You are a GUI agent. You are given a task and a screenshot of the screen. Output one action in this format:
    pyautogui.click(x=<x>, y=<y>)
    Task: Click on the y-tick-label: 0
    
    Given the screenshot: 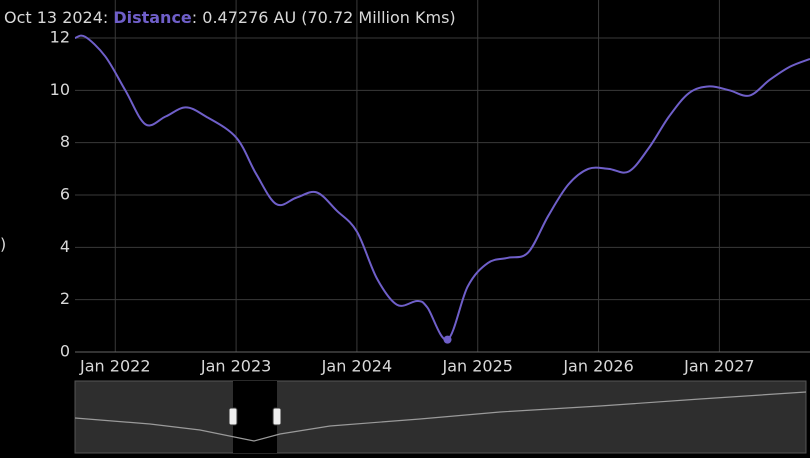 What is the action you would take?
    pyautogui.click(x=65, y=351)
    